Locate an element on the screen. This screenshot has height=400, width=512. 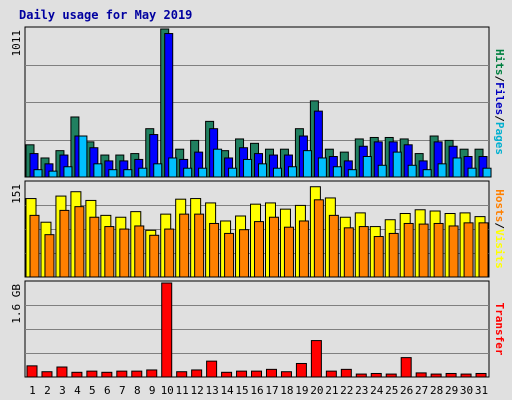
x-tick-label-day-3: 3 is located at coordinates (62, 390).